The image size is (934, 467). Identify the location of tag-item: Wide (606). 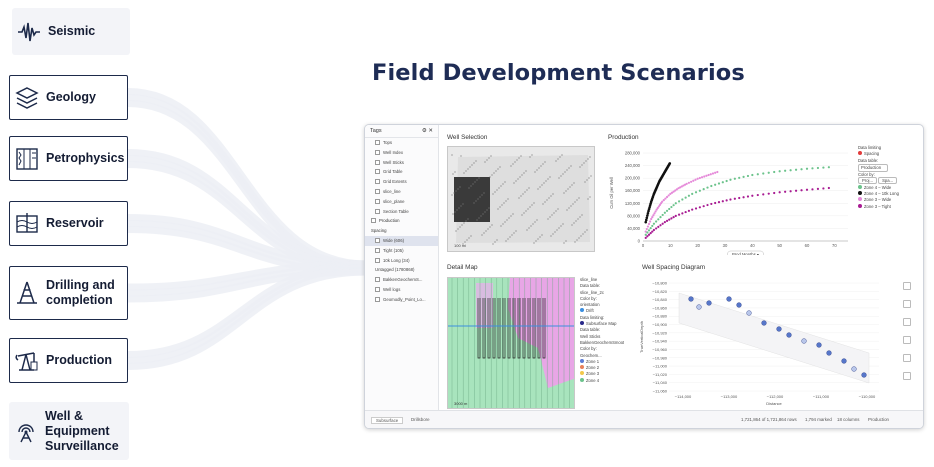
(401, 240).